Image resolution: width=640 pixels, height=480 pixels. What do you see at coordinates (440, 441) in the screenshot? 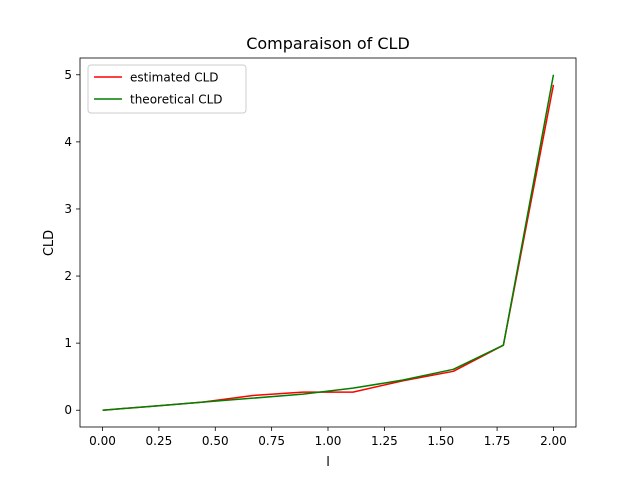
I see `x-tick-label: 1.50` at bounding box center [440, 441].